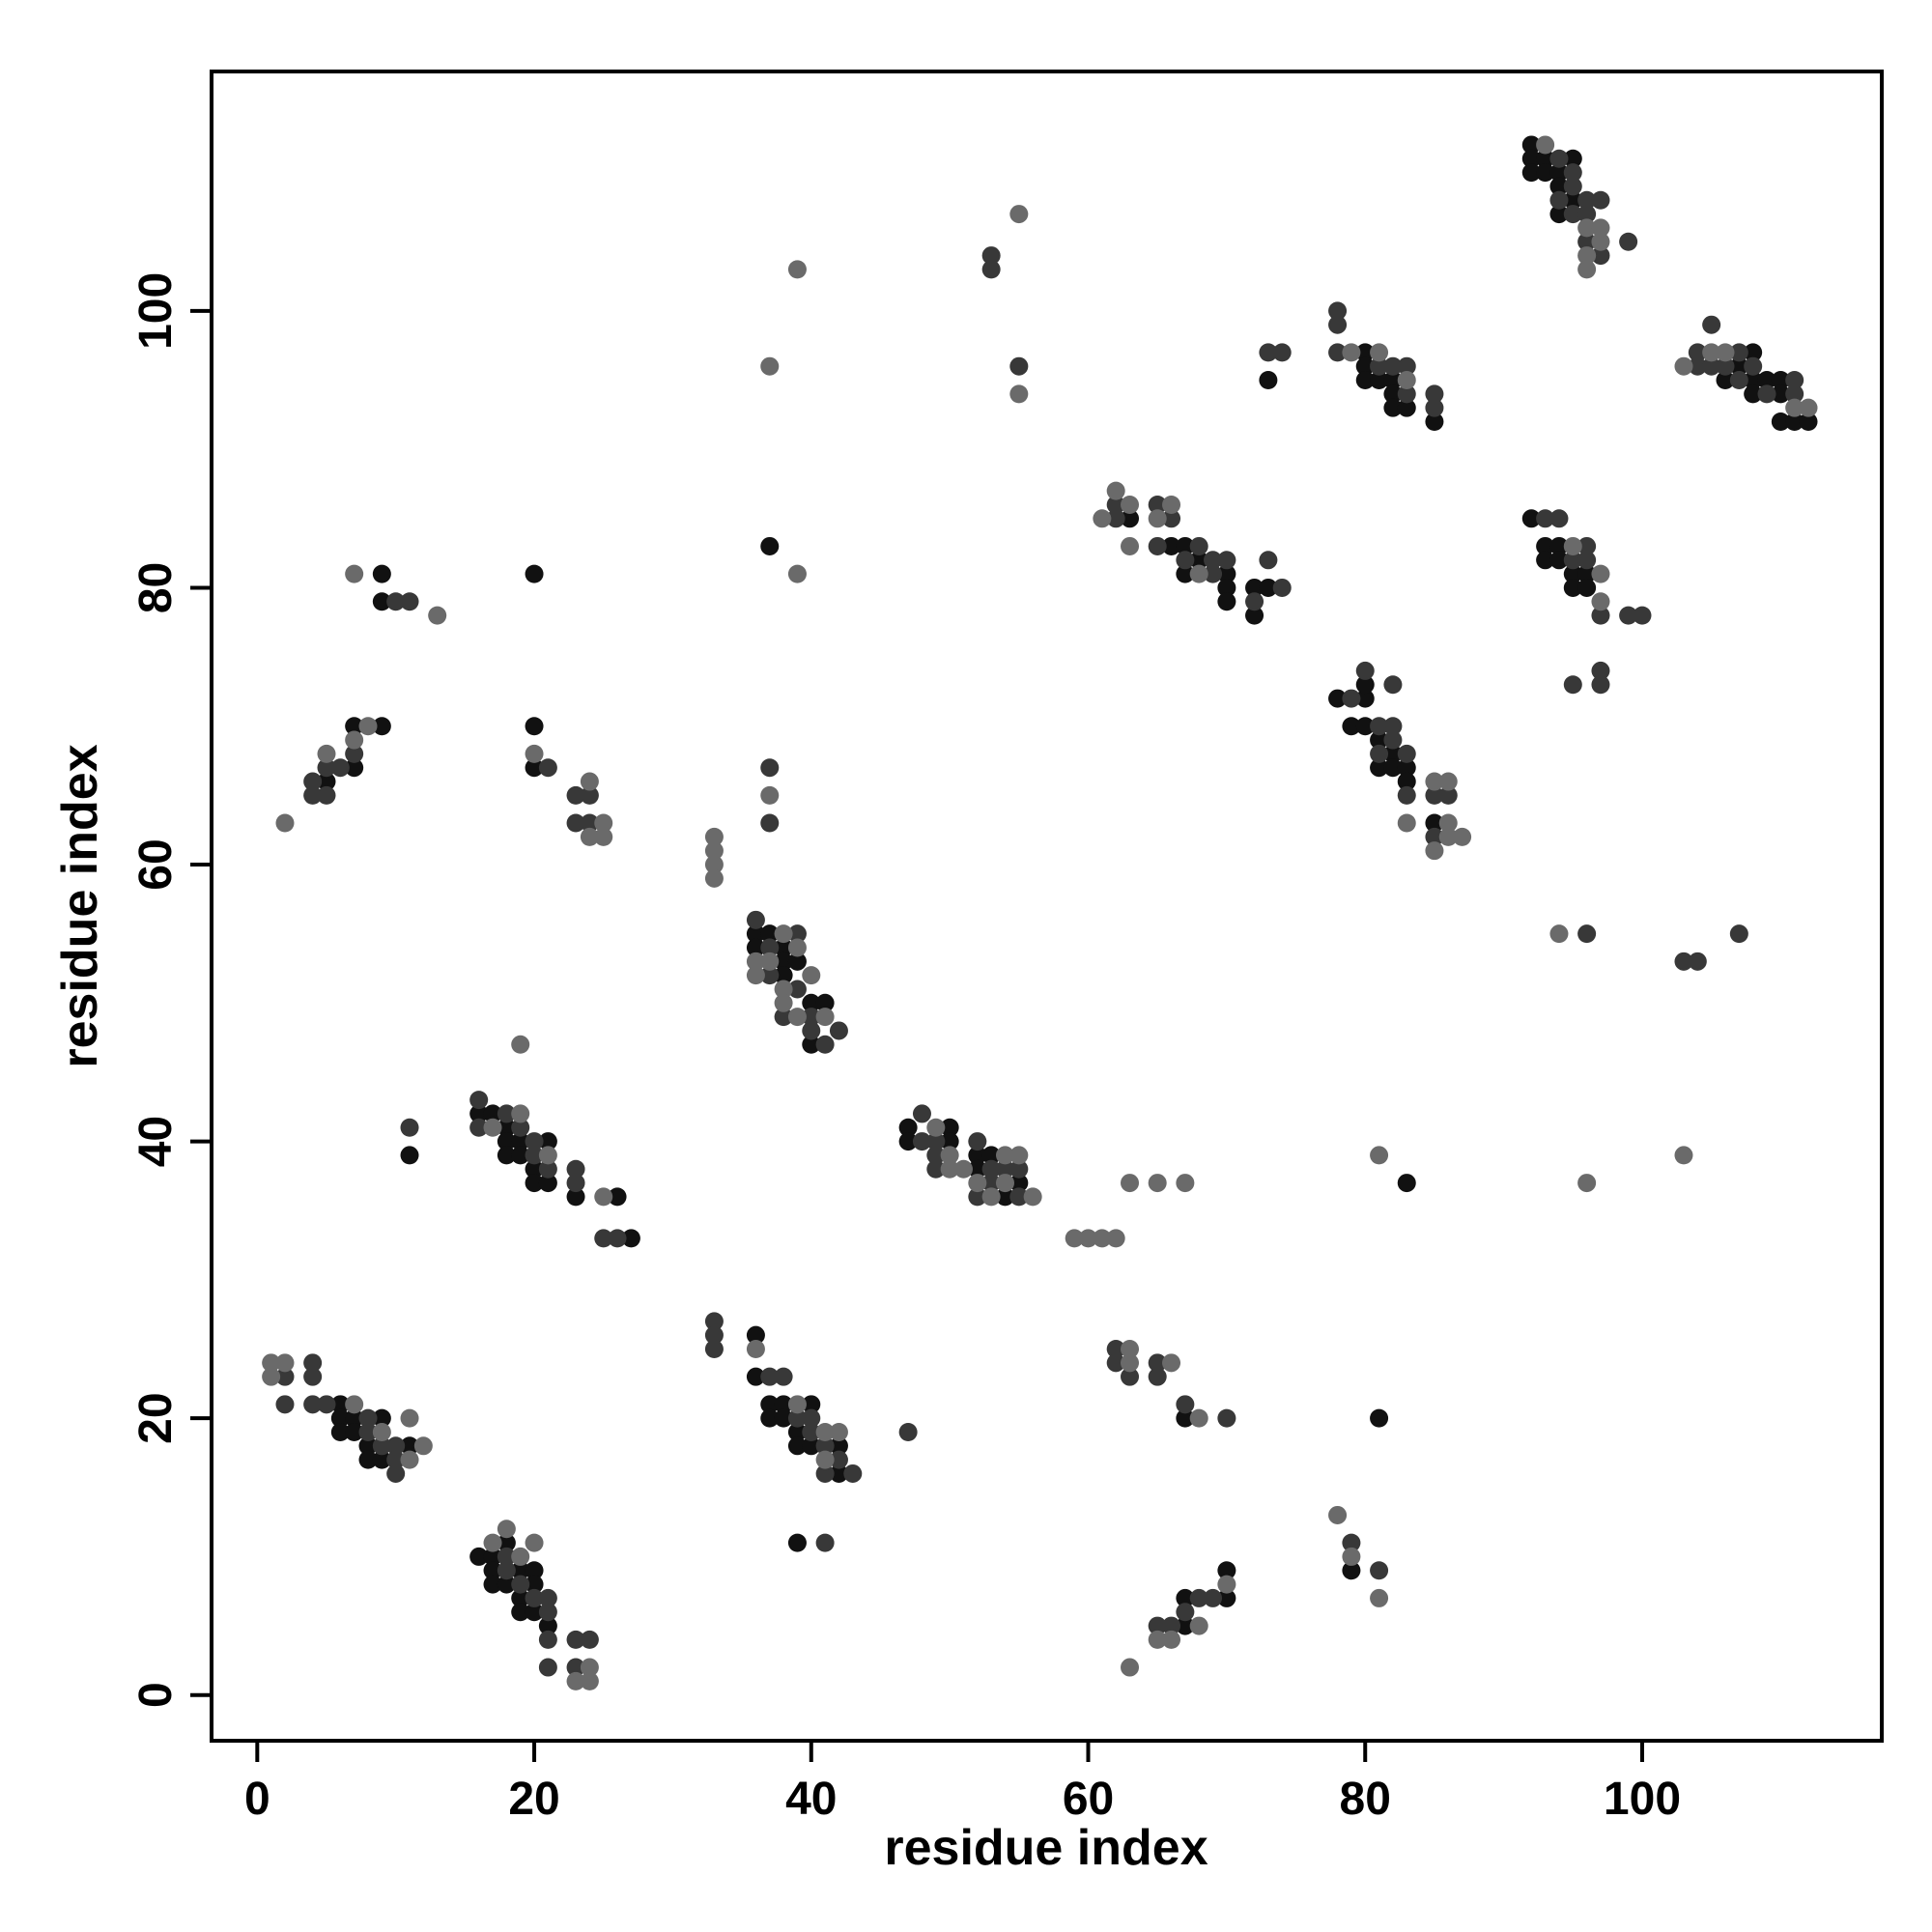 This screenshot has height=1932, width=1932. Describe the element at coordinates (1642, 1799) in the screenshot. I see `x-tick-label: 100` at that location.